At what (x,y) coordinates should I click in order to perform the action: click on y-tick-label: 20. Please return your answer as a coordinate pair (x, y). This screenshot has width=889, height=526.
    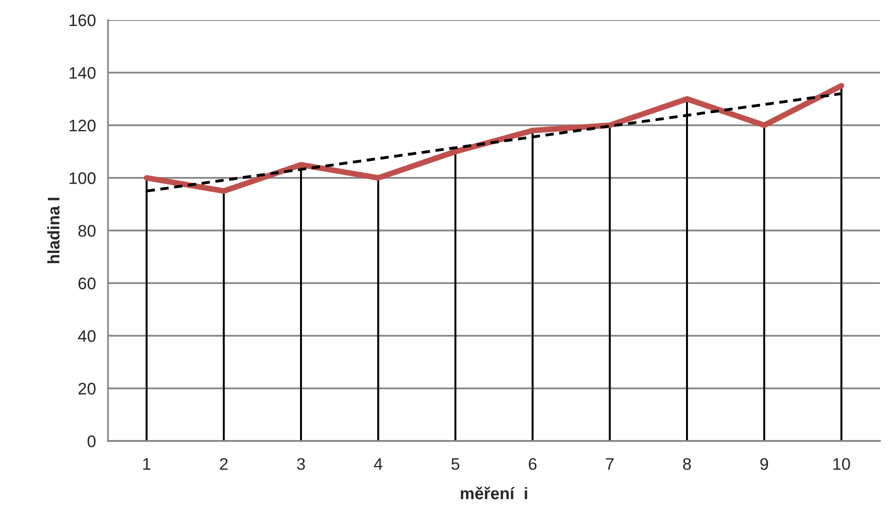
    Looking at the image, I should click on (87, 388).